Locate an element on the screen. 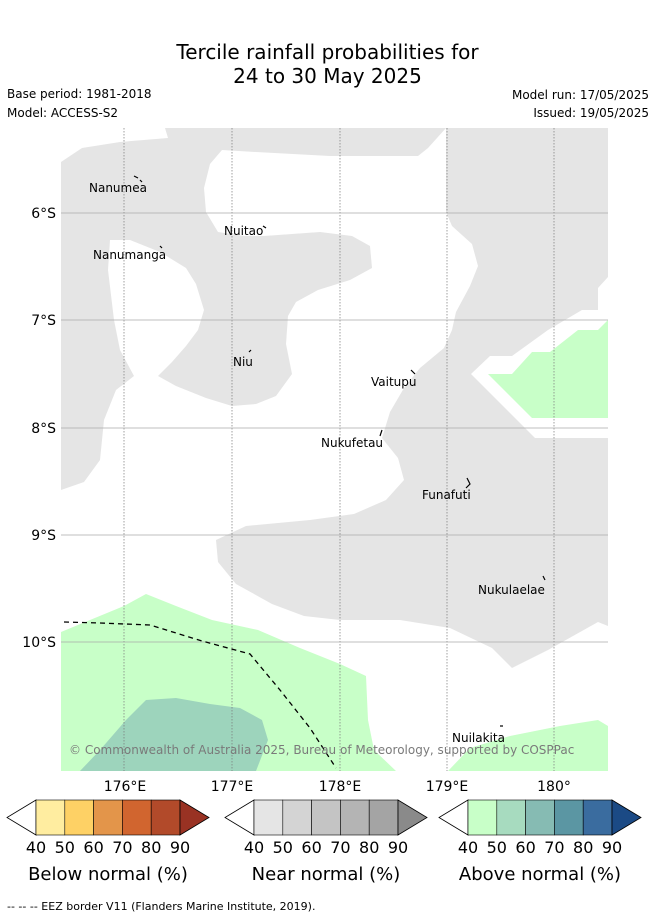 Image resolution: width=655 pixels, height=919 pixels. below-normal-colorbar-title: Below normal (%) is located at coordinates (108, 874).